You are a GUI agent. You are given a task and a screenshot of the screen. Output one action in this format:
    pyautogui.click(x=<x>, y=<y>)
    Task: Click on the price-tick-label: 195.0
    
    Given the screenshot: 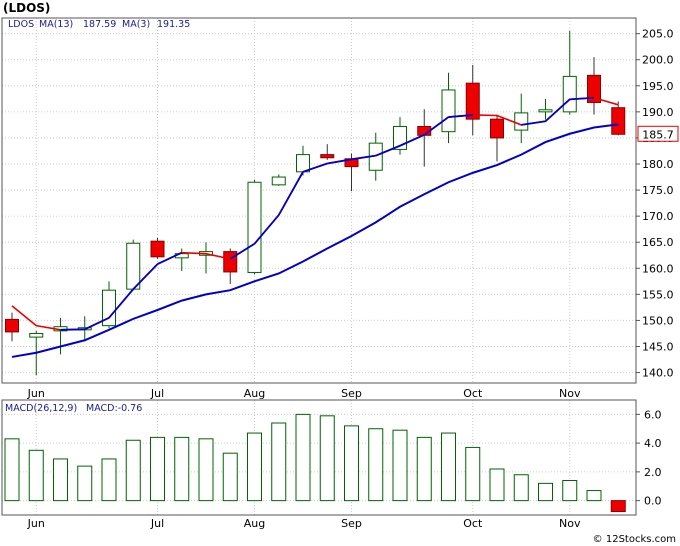 What is the action you would take?
    pyautogui.click(x=658, y=86)
    